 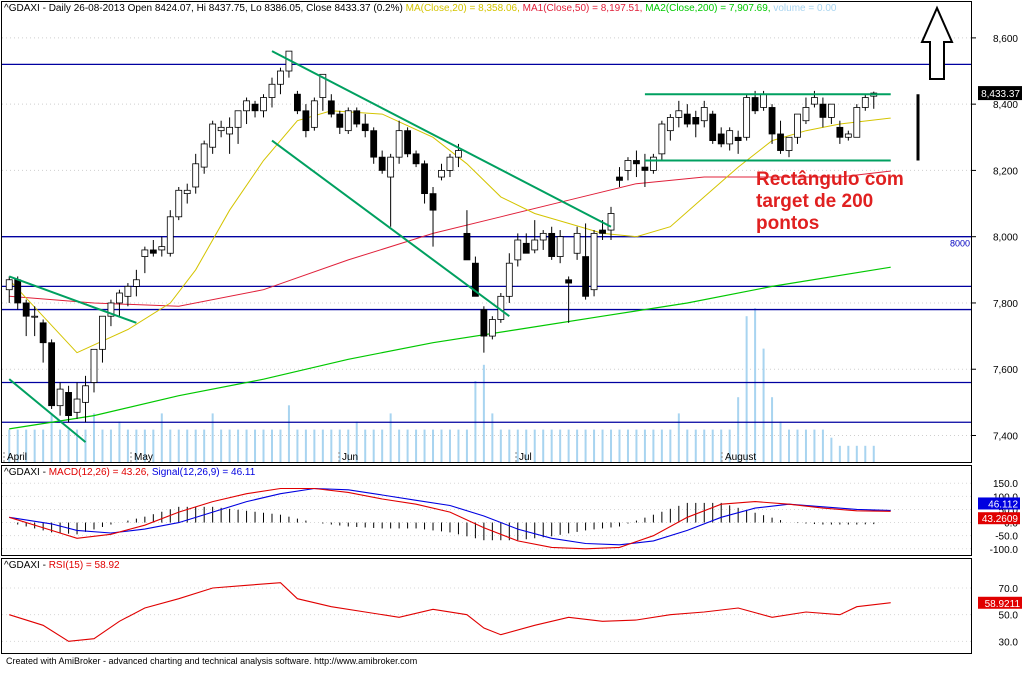 I want to click on rsi-y-tick-label: 50.0, so click(x=1009, y=616).